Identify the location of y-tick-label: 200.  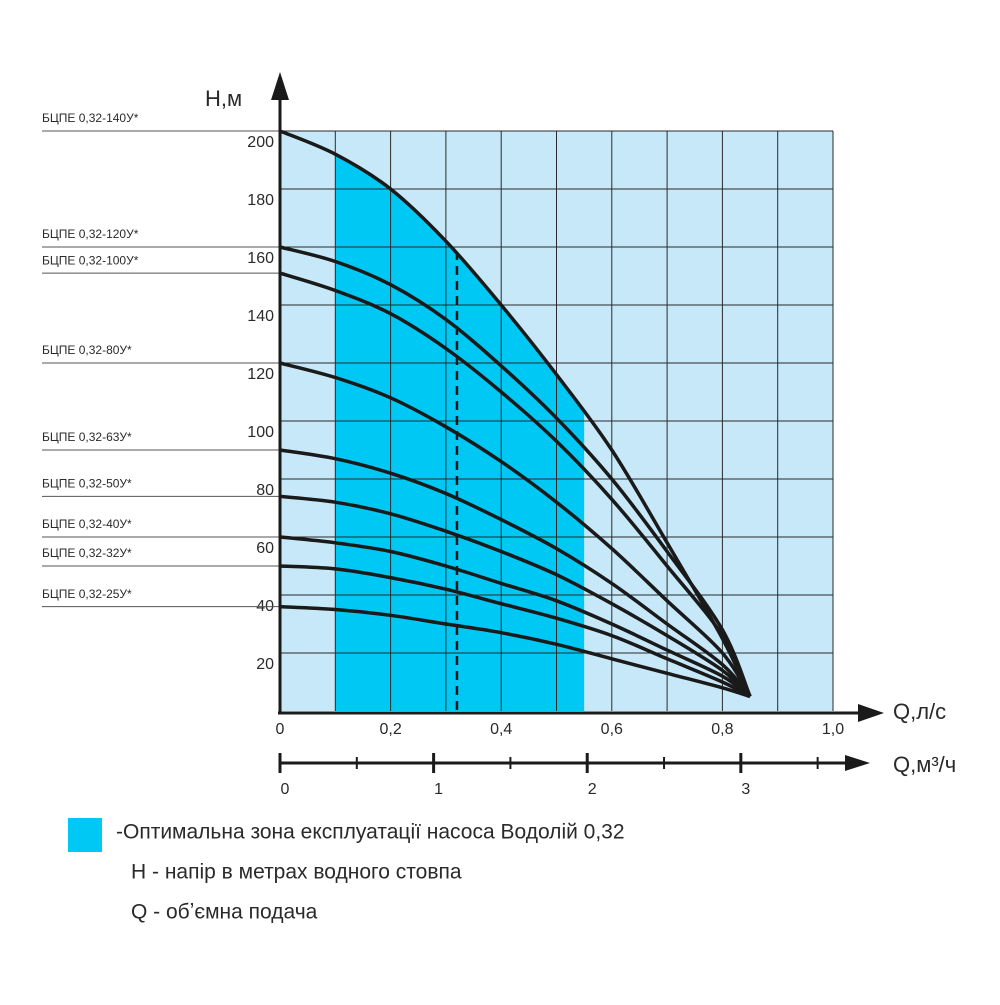
(260, 142).